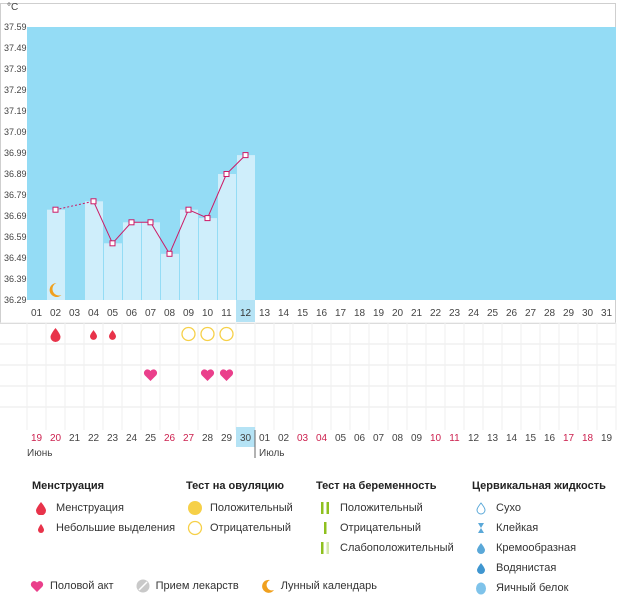 The width and height of the screenshot is (626, 598). I want to click on date-label: 10, so click(436, 438).